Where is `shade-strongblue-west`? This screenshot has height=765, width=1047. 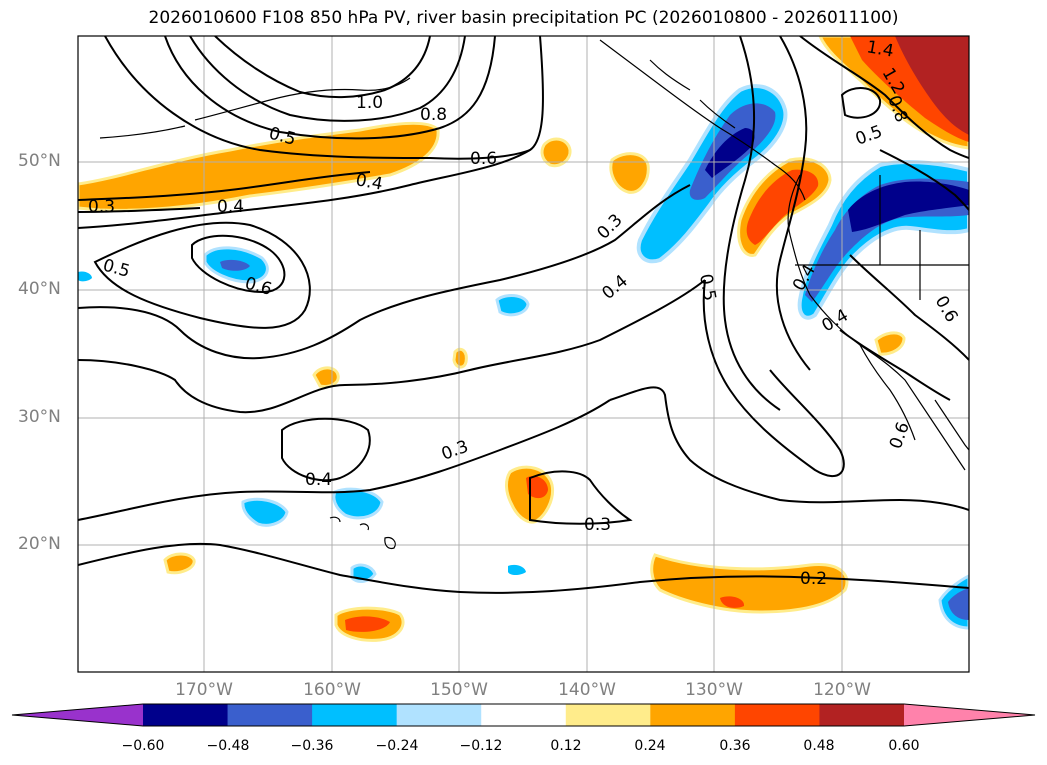
shade-strongblue-west is located at coordinates (235, 265).